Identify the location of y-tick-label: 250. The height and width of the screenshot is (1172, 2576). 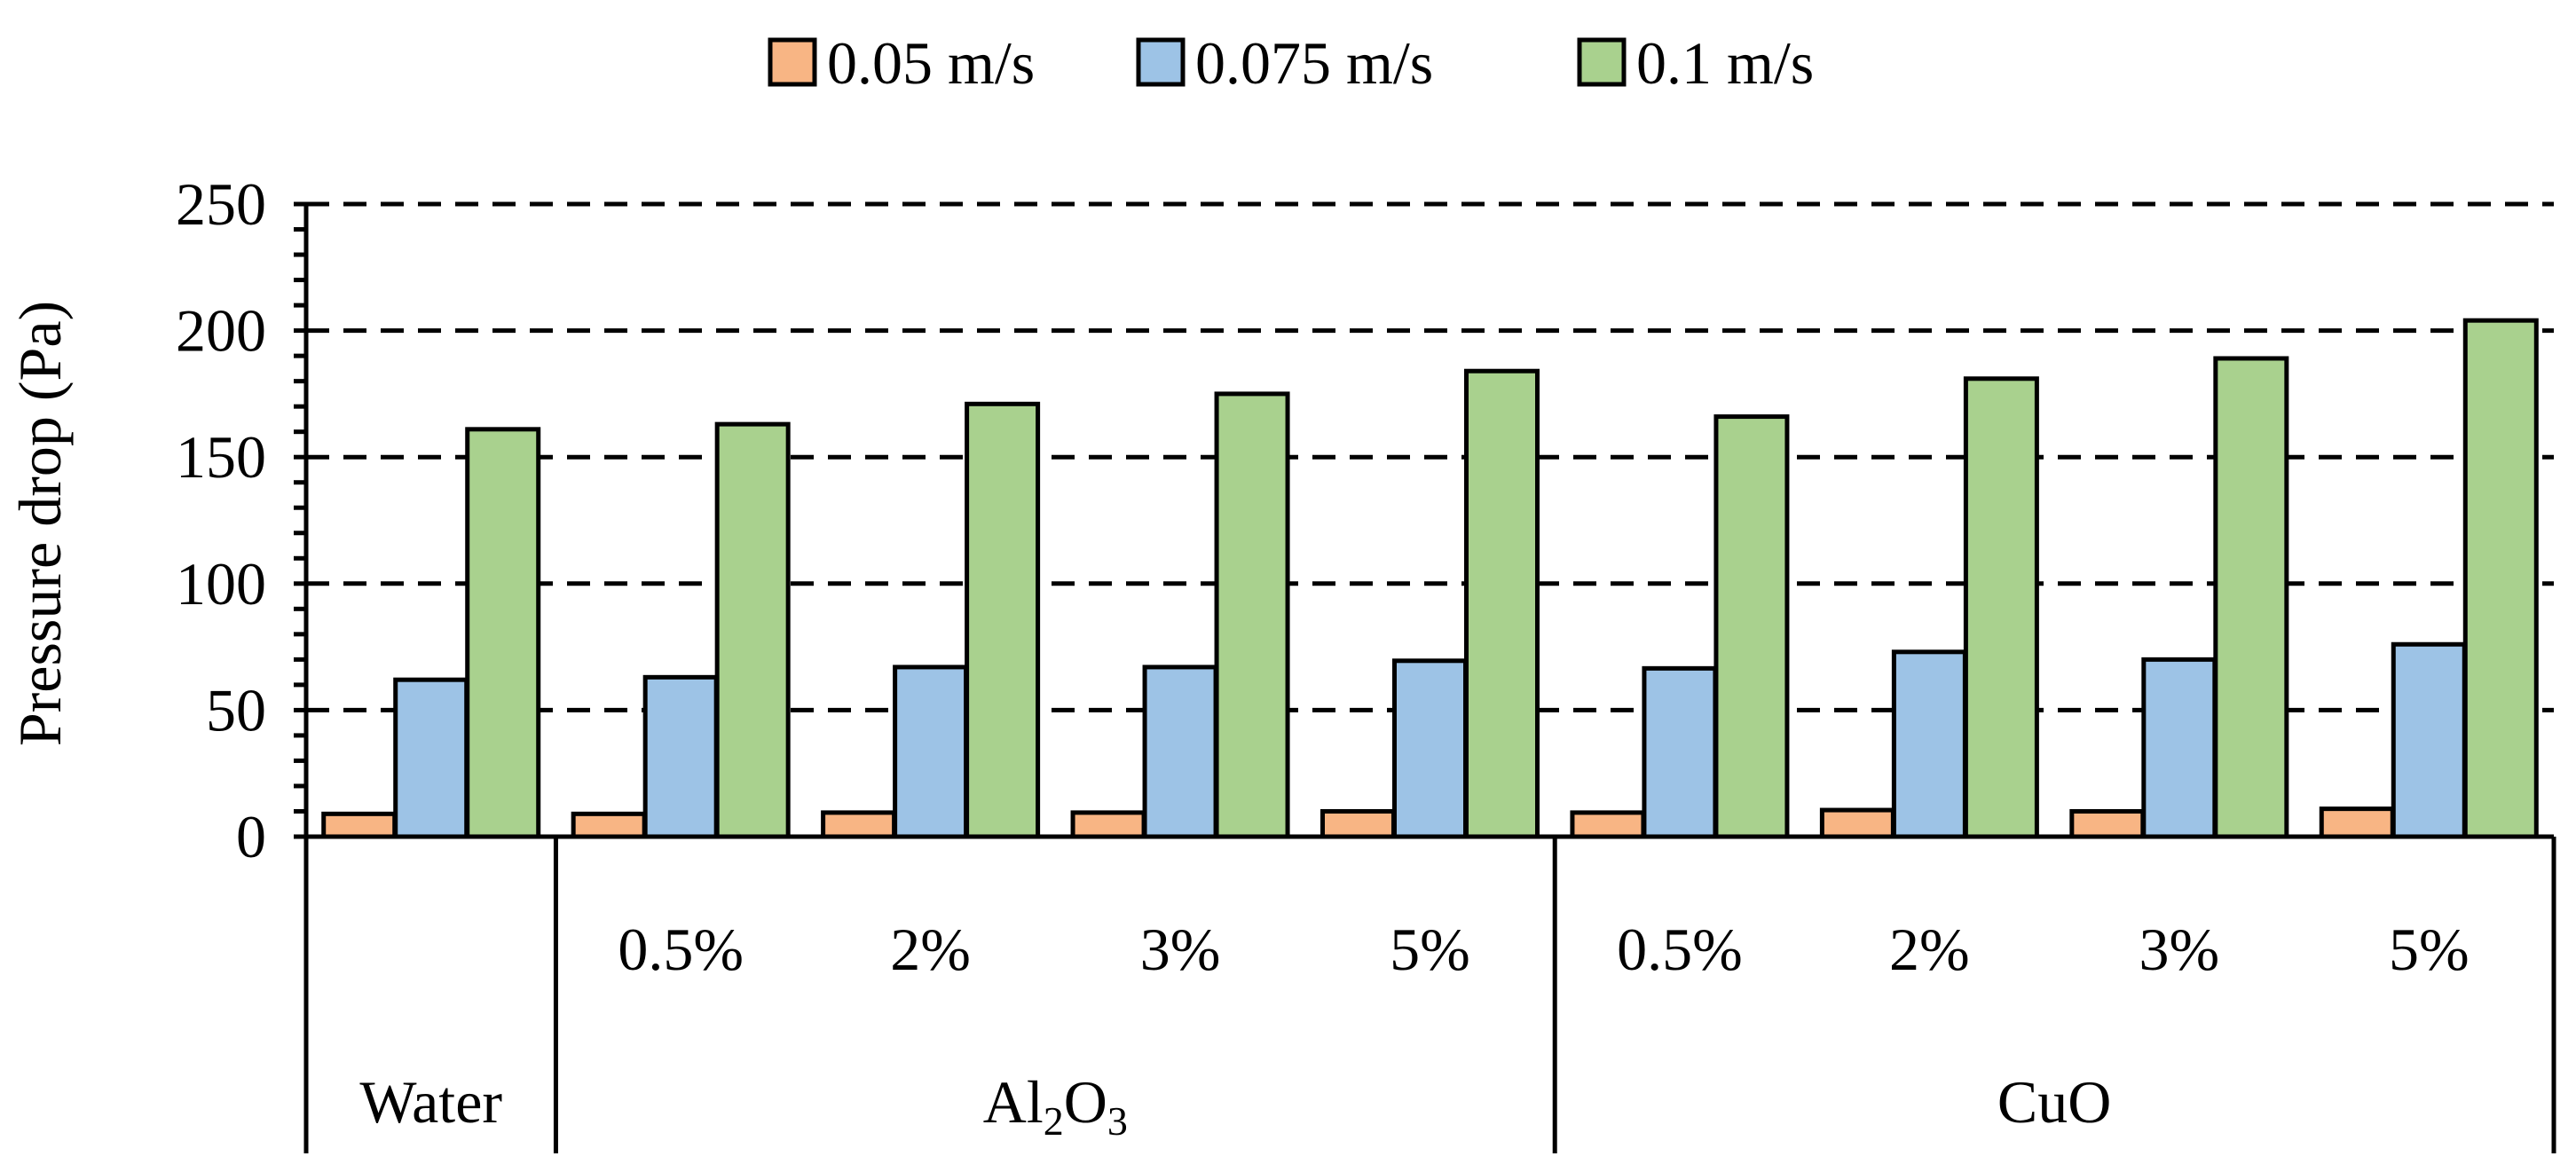
(221, 204).